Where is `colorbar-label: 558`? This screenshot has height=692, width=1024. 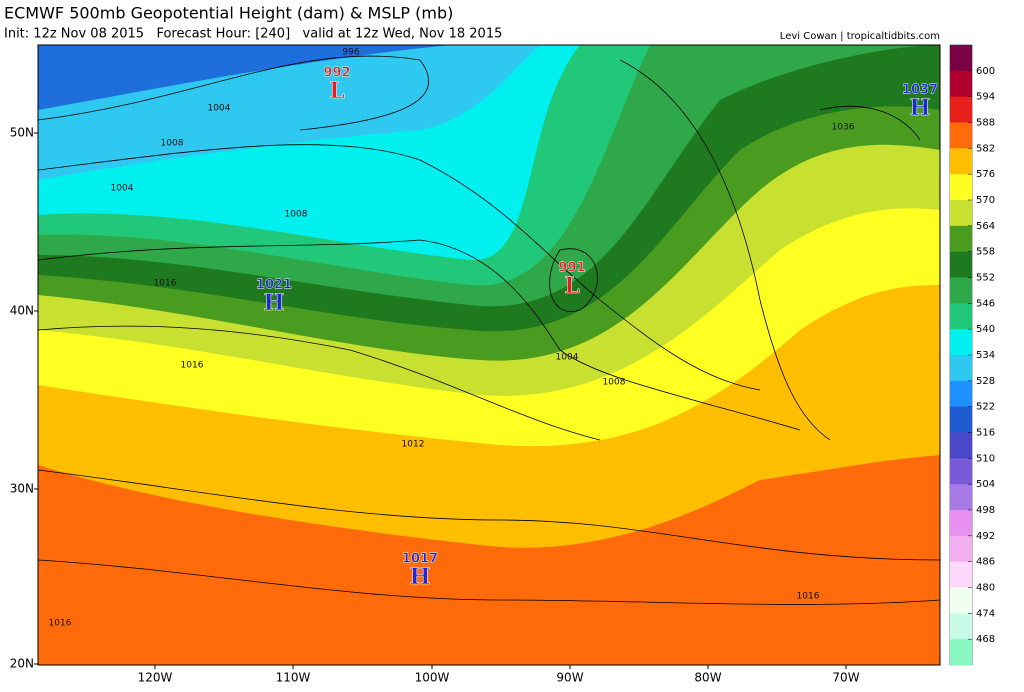 colorbar-label: 558 is located at coordinates (985, 252).